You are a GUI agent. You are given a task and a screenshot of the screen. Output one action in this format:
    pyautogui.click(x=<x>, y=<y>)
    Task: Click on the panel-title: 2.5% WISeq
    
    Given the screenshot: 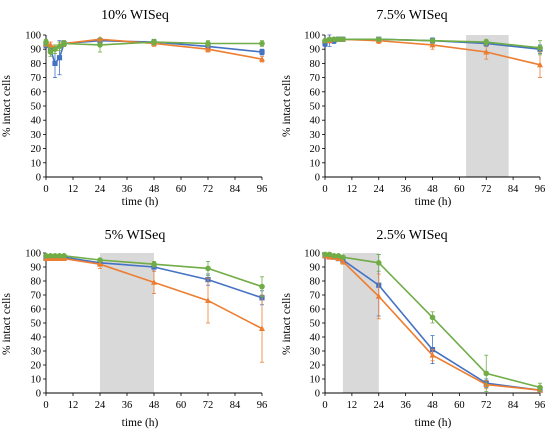 What is the action you would take?
    pyautogui.click(x=411, y=235)
    